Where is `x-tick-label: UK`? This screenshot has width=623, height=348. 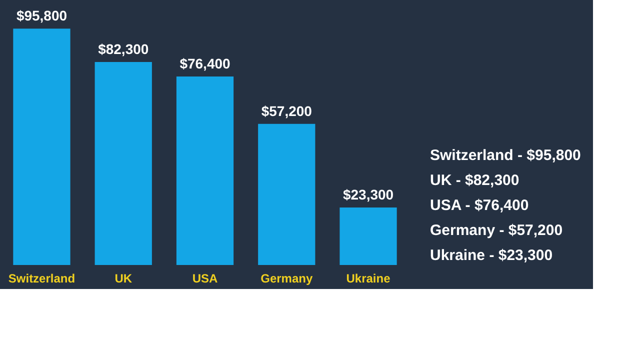 x-tick-label: UK is located at coordinates (123, 279).